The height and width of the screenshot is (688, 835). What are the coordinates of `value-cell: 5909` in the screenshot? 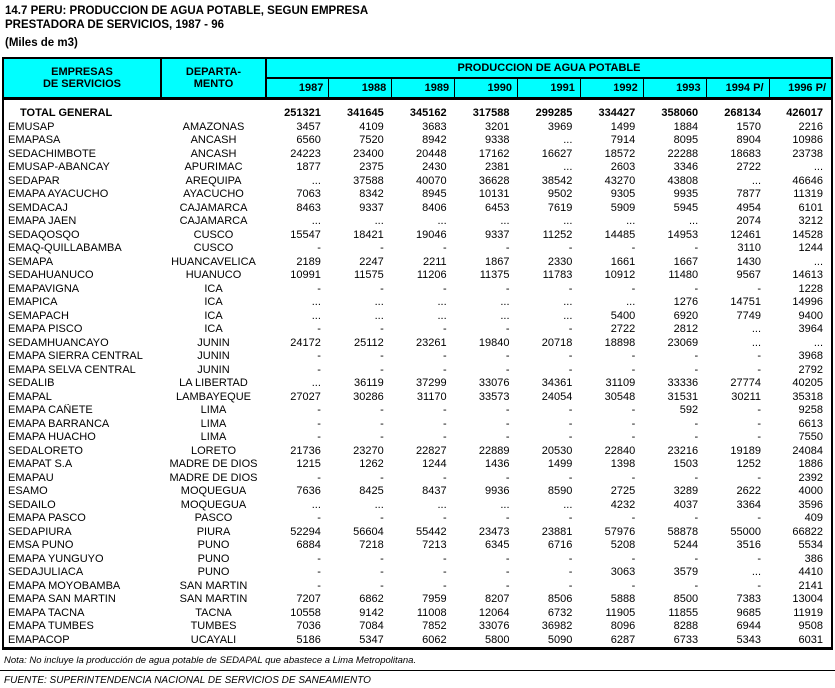 It's located at (623, 207).